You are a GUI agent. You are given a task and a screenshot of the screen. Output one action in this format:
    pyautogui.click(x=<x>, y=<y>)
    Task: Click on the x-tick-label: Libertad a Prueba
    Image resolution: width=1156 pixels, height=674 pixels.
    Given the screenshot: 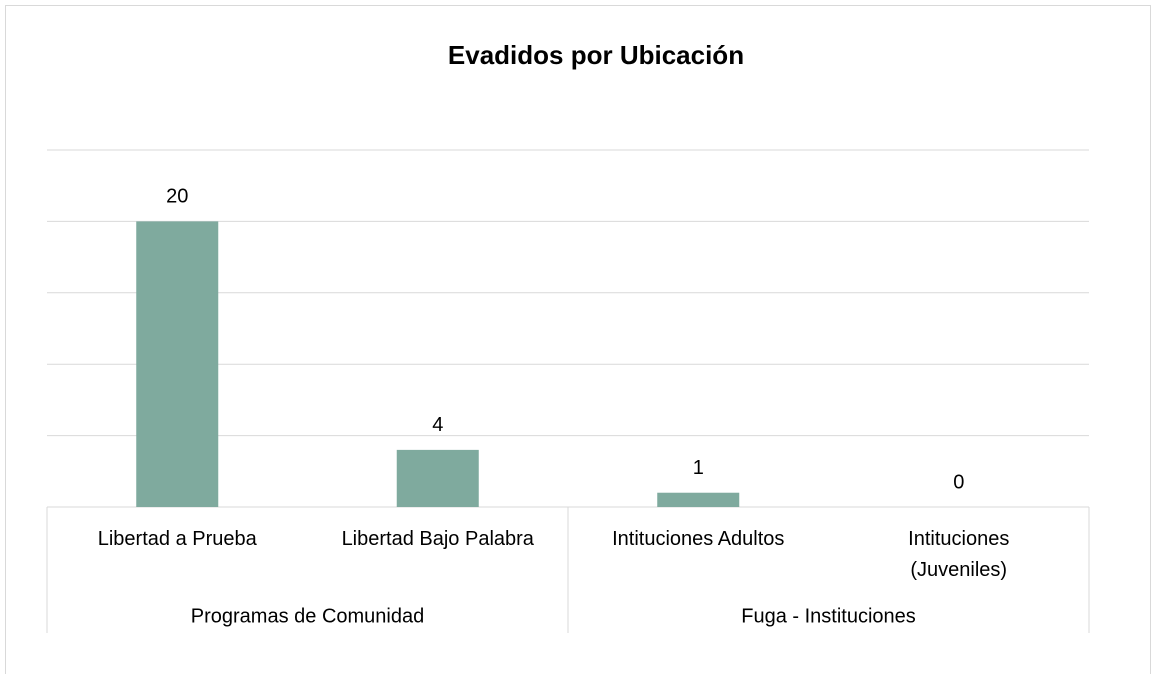 What is the action you would take?
    pyautogui.click(x=178, y=539)
    